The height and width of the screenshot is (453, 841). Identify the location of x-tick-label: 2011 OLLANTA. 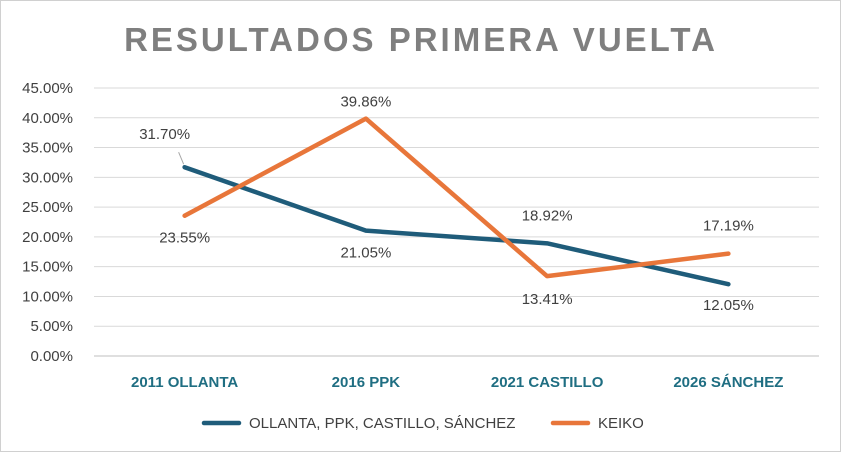
(184, 382).